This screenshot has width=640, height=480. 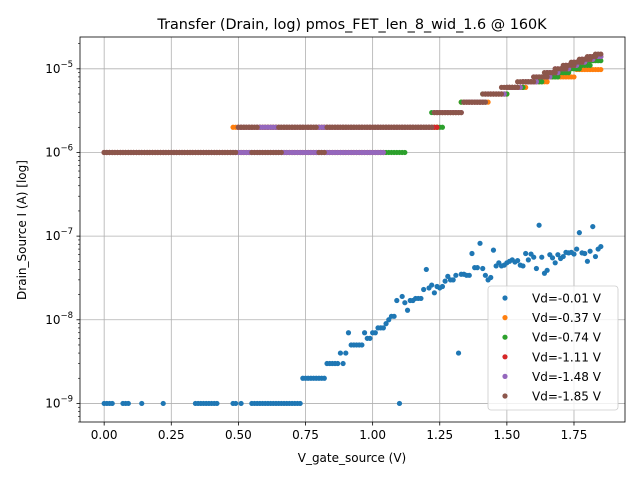 I want to click on legend-box, so click(x=553, y=348).